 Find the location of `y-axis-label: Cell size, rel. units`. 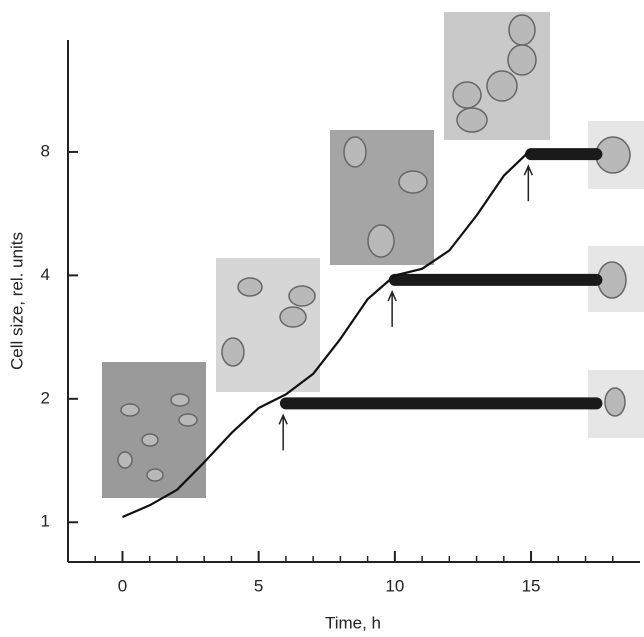

y-axis-label: Cell size, rel. units is located at coordinates (16, 301).